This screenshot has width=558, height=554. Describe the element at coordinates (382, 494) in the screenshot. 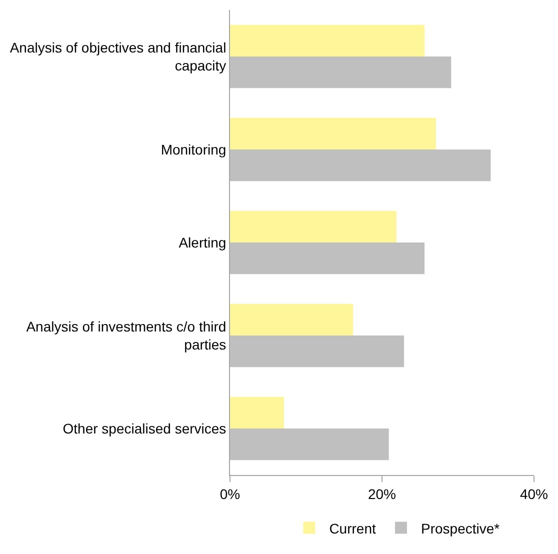

I see `x-tick-label: 20%` at that location.